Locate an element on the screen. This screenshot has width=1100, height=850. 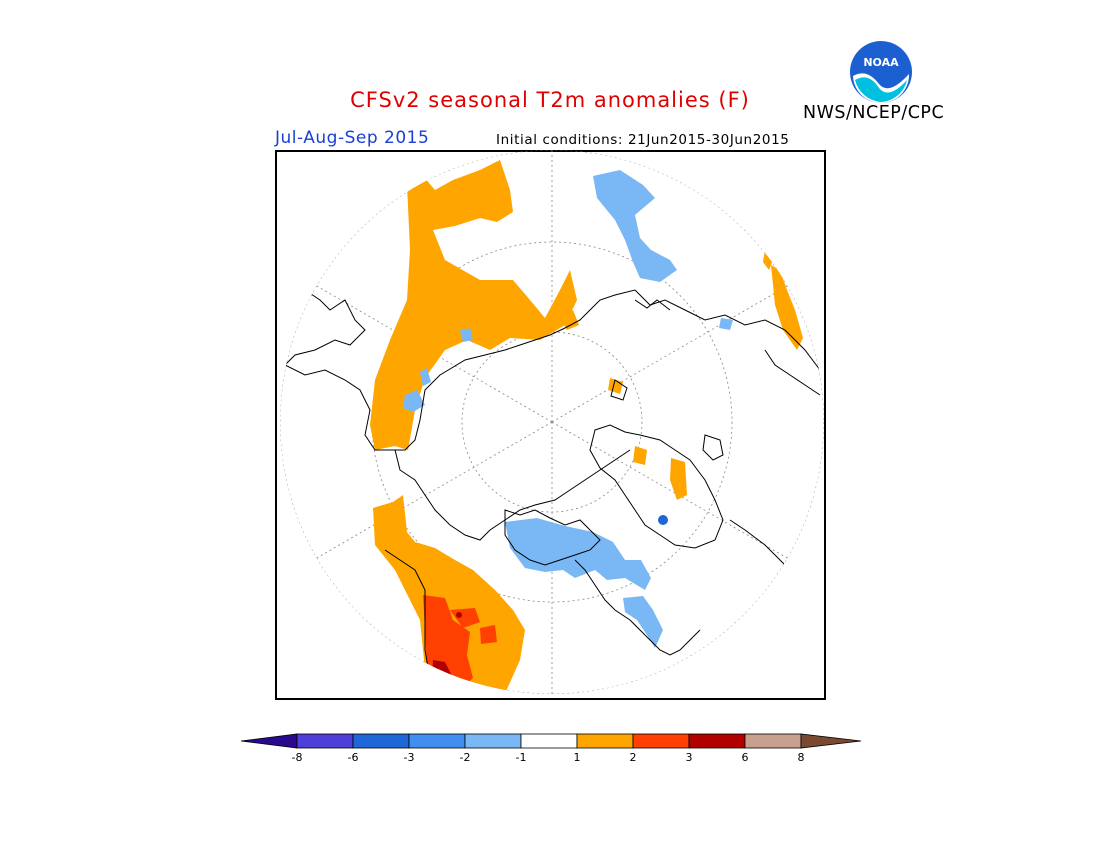
legend-tick-label: 1 is located at coordinates (577, 757).